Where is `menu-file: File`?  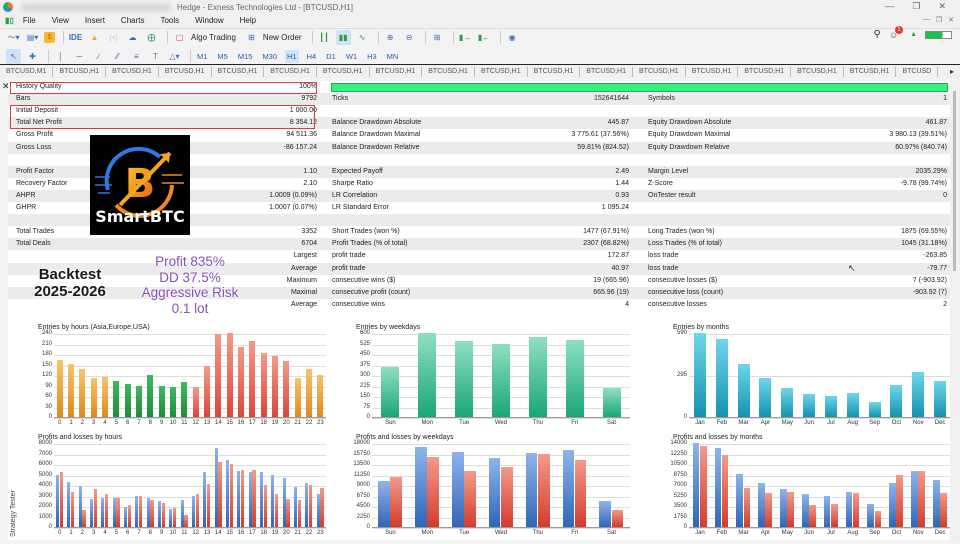 menu-file: File is located at coordinates (29, 20).